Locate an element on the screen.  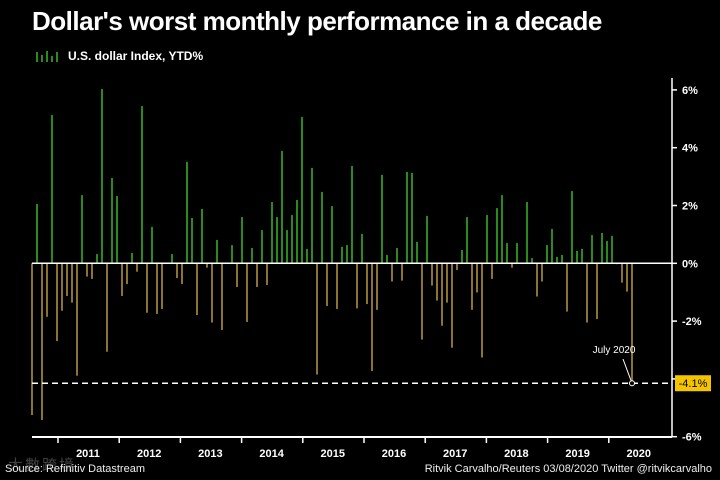
x-tick-label: 2017 is located at coordinates (455, 454).